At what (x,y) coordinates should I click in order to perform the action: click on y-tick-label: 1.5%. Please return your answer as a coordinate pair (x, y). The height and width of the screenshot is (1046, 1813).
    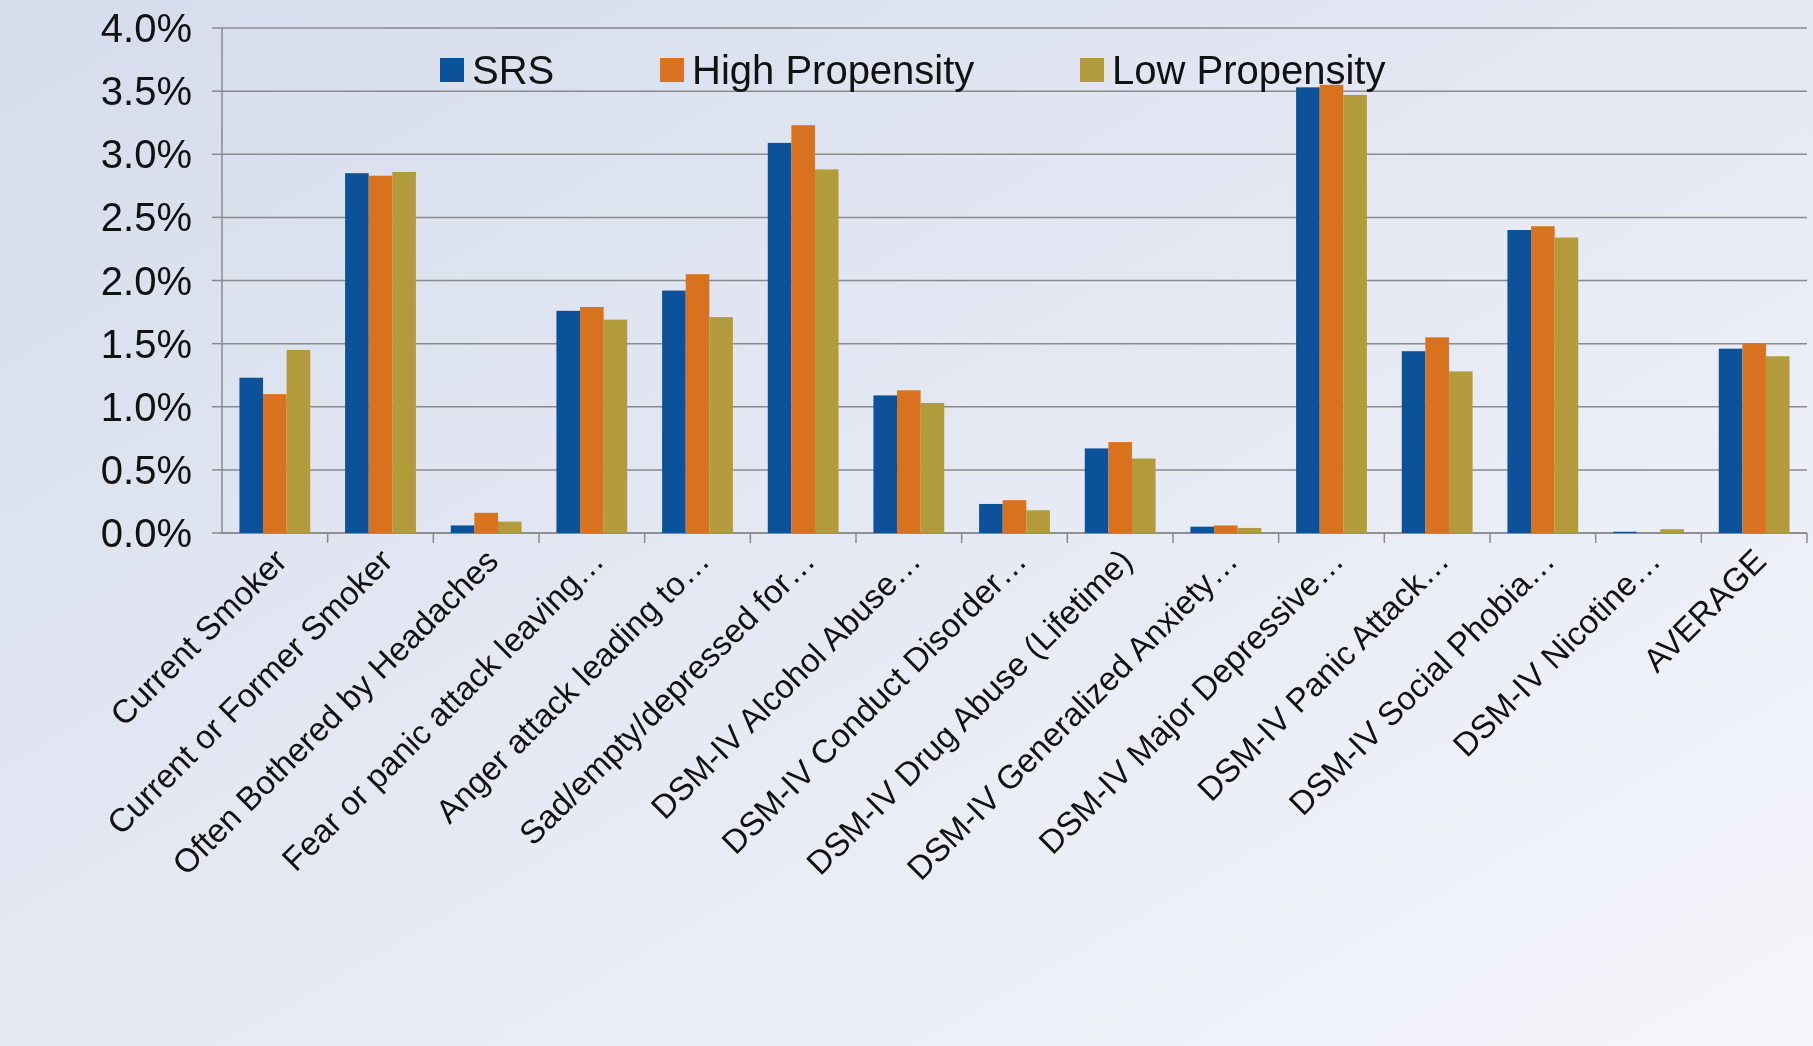
    Looking at the image, I should click on (146, 343).